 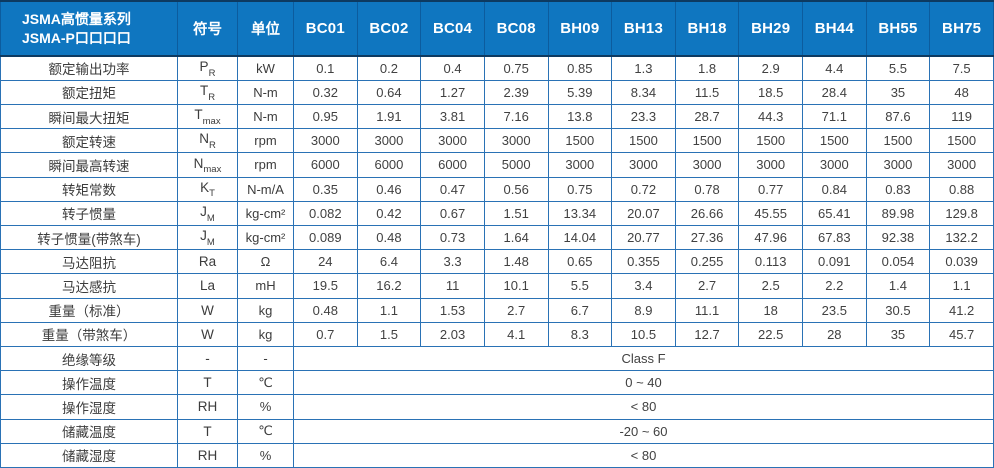 I want to click on row-label: 操作温度, so click(x=89, y=383).